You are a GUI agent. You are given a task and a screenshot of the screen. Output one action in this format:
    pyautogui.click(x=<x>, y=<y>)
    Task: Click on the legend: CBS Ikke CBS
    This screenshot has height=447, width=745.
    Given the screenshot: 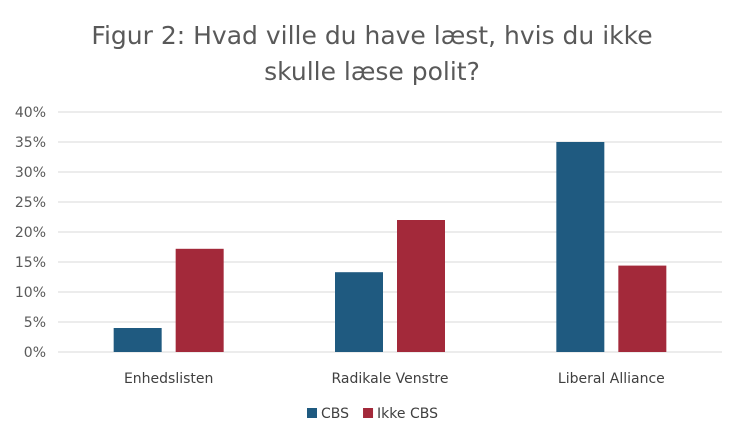 What is the action you would take?
    pyautogui.click(x=372, y=414)
    